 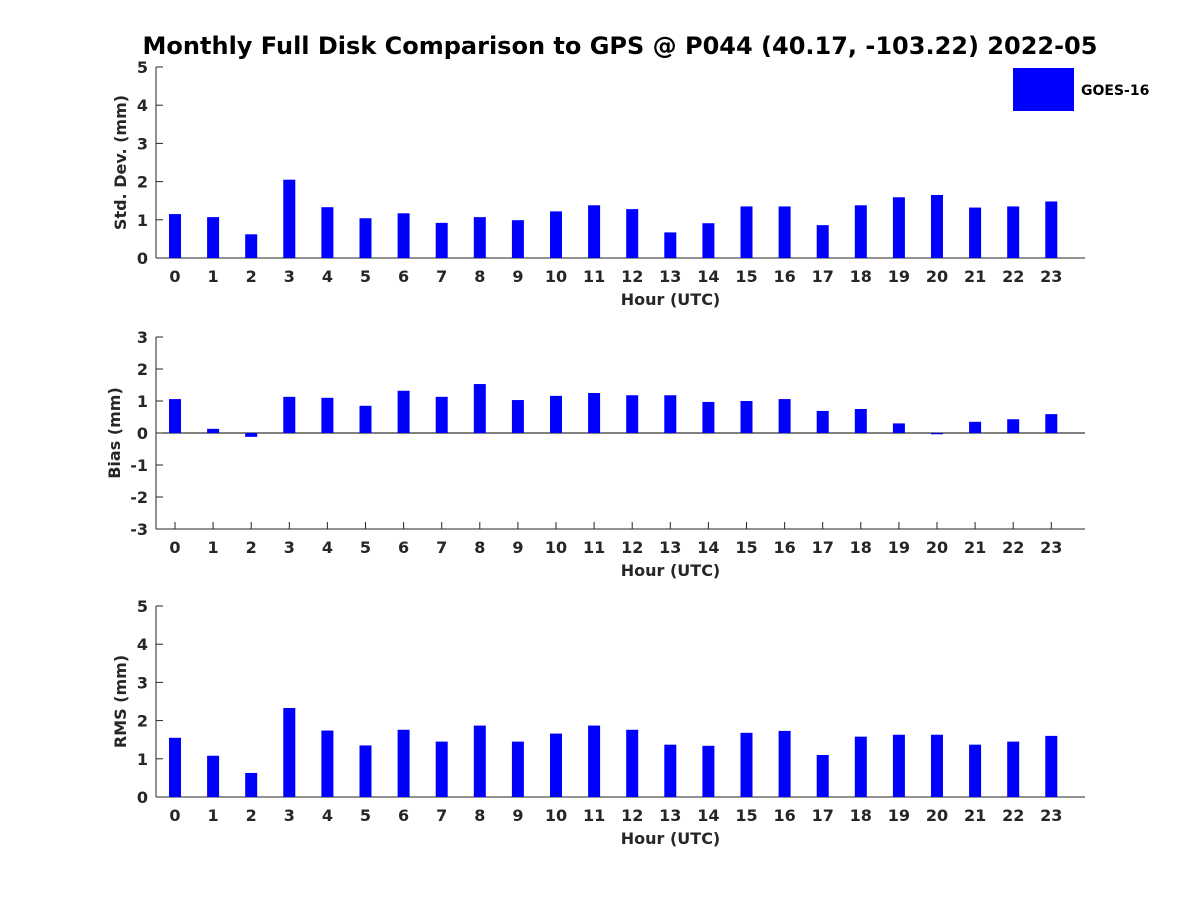 What do you see at coordinates (823, 547) in the screenshot?
I see `bias-x-tick-label: 17` at bounding box center [823, 547].